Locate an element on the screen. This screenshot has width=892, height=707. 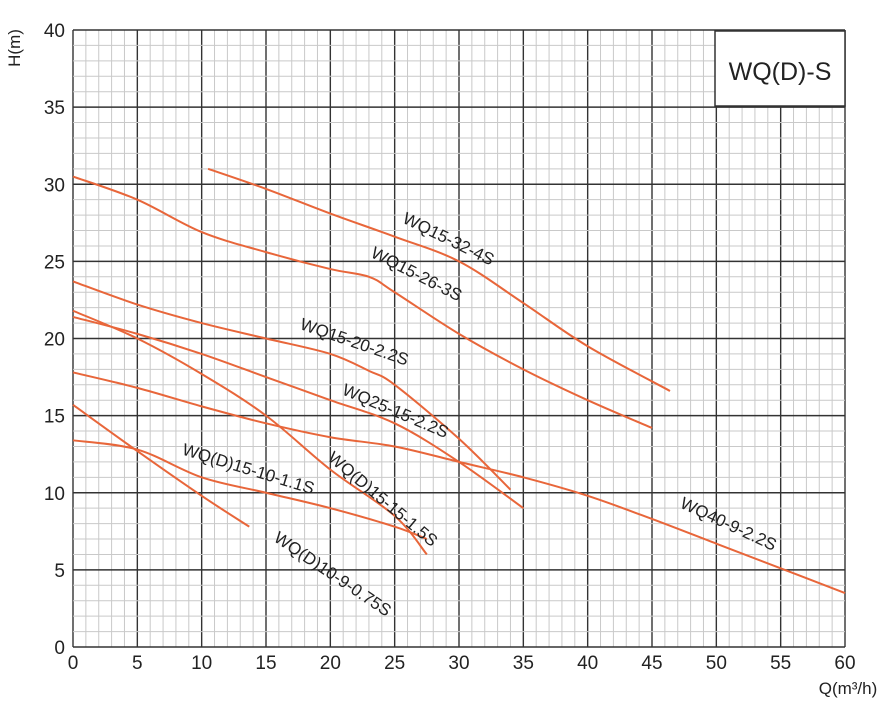
x-axis-label-text: Q(m³/h) is located at coordinates (848, 688).